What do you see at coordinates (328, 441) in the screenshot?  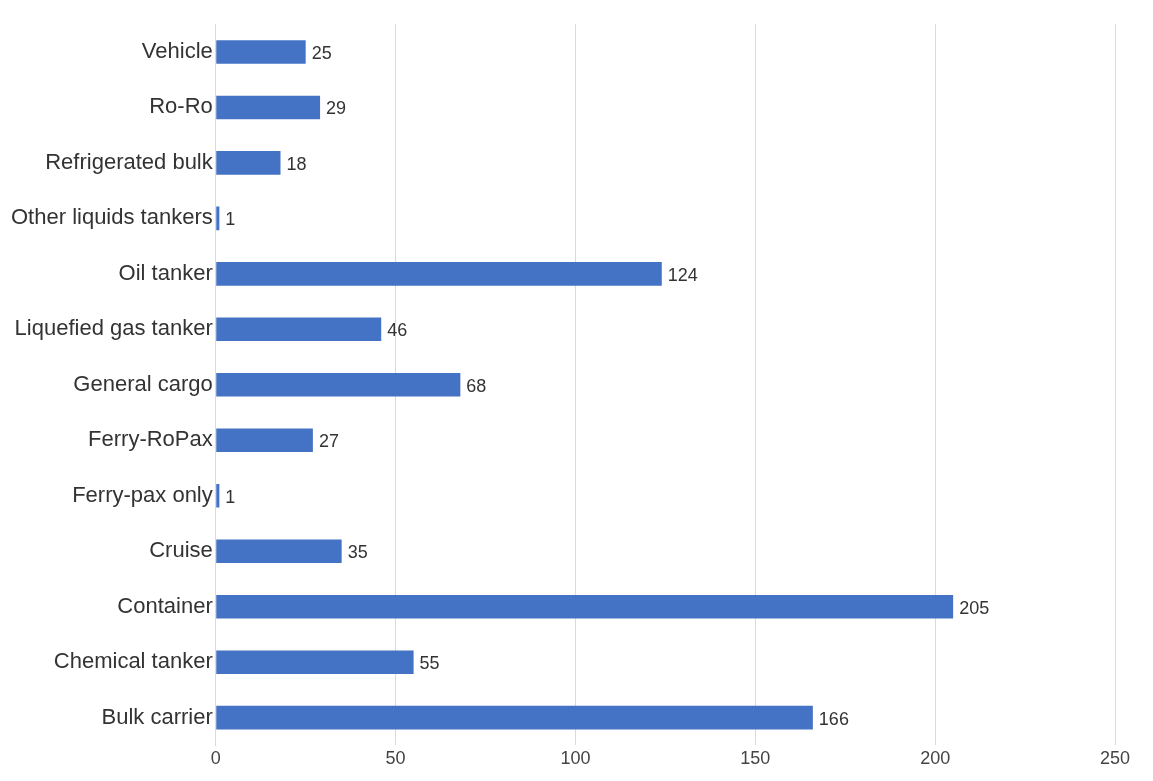 I see `data-label: 27` at bounding box center [328, 441].